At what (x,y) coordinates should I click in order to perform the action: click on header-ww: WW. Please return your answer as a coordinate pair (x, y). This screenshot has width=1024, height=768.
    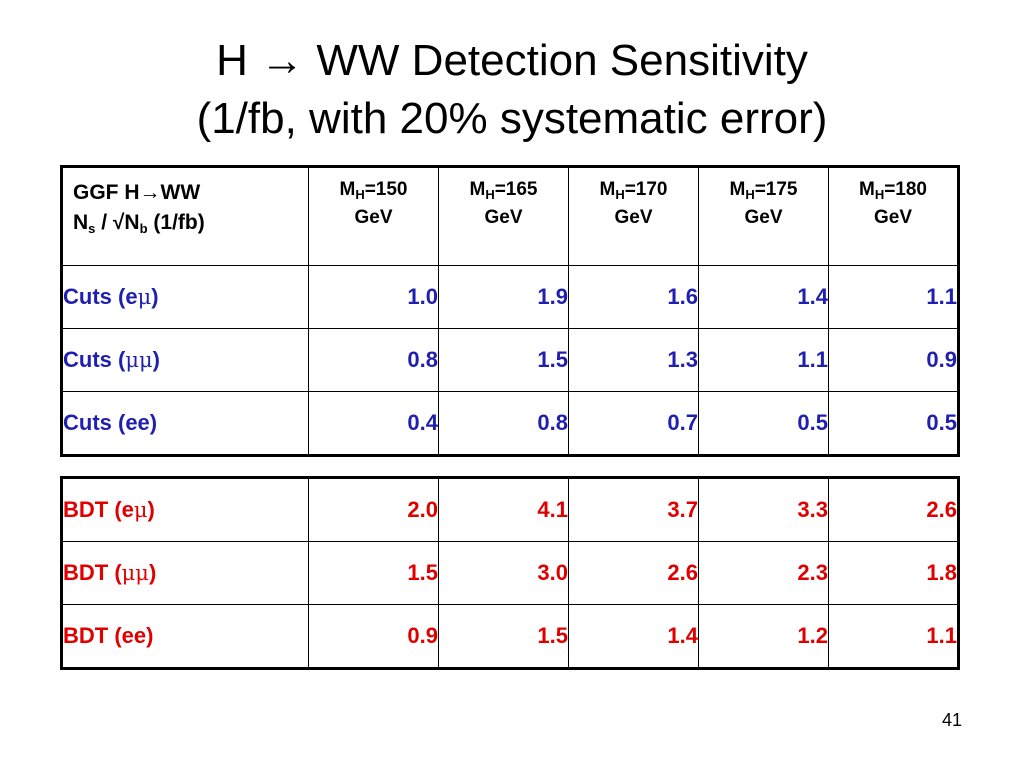
    Looking at the image, I should click on (180, 192).